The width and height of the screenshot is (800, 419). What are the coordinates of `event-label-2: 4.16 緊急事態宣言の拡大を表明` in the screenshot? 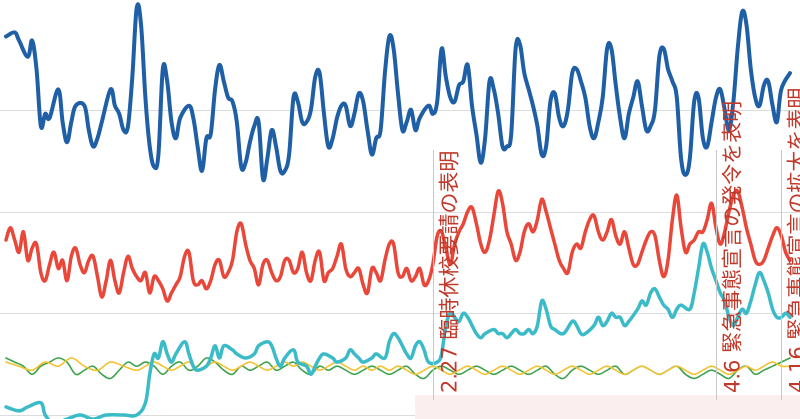 It's located at (793, 240).